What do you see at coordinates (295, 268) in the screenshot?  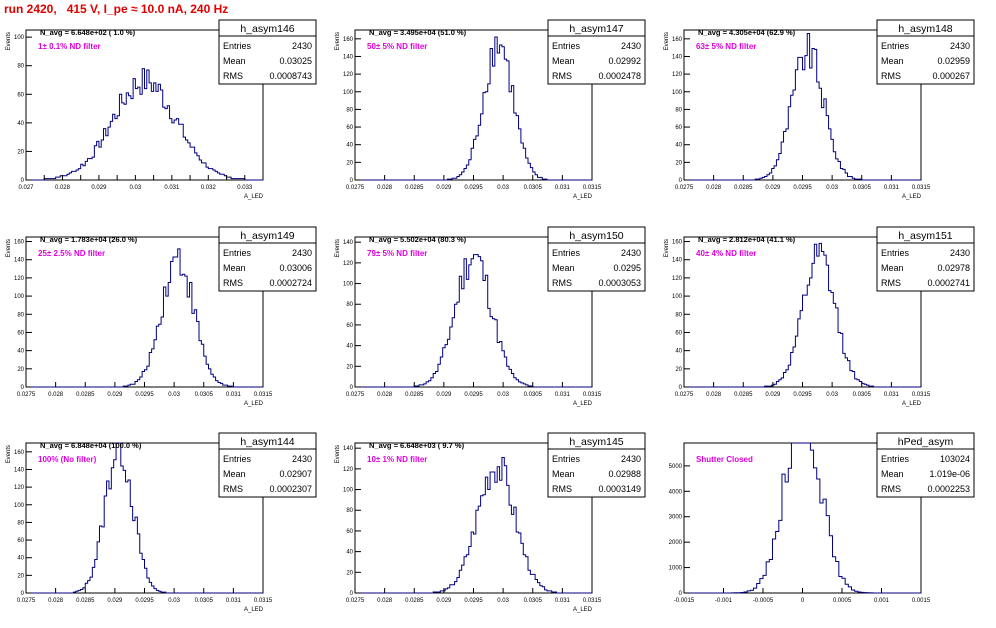 I see `stats-mean-value: 0.03006` at bounding box center [295, 268].